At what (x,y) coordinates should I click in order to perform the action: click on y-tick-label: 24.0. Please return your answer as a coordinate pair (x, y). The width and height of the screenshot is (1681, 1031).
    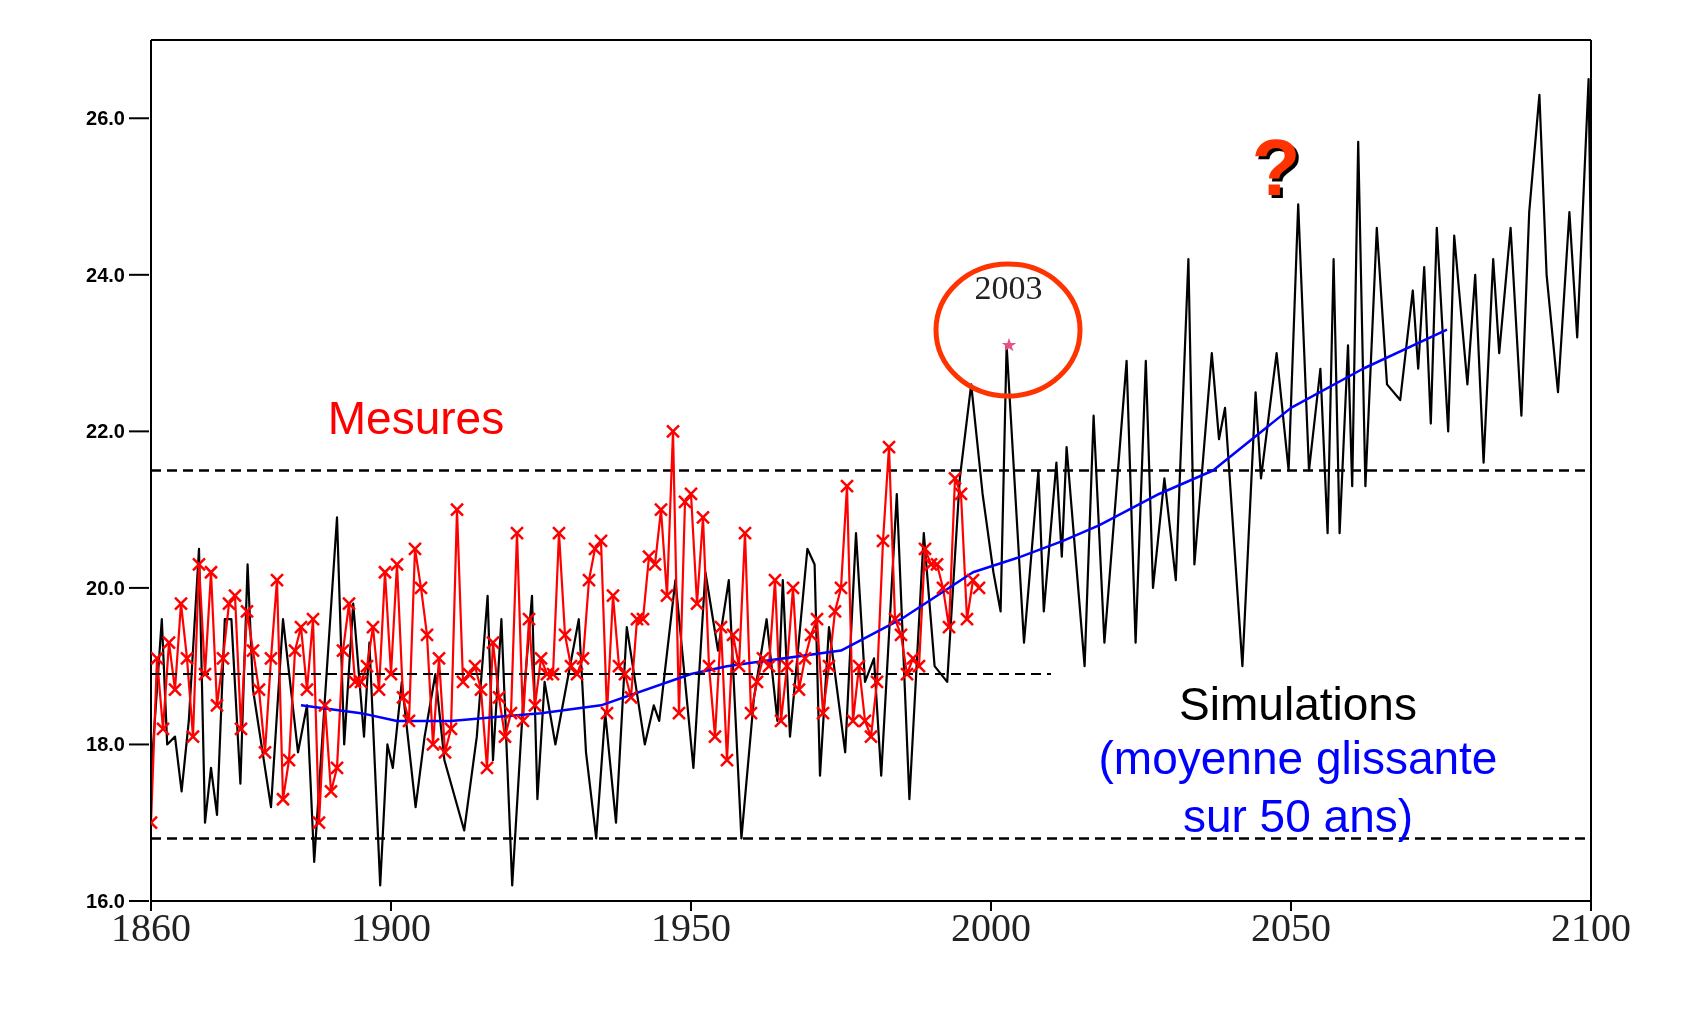
    Looking at the image, I should click on (105, 274).